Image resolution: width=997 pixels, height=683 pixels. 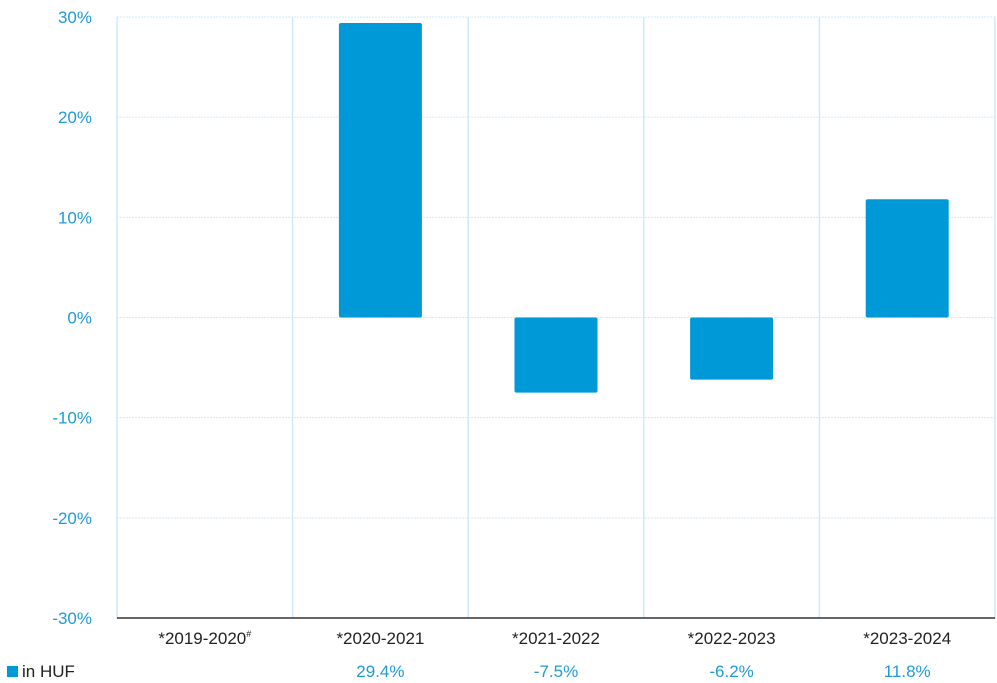 What do you see at coordinates (380, 638) in the screenshot?
I see `x-tick-label: *2020-2021` at bounding box center [380, 638].